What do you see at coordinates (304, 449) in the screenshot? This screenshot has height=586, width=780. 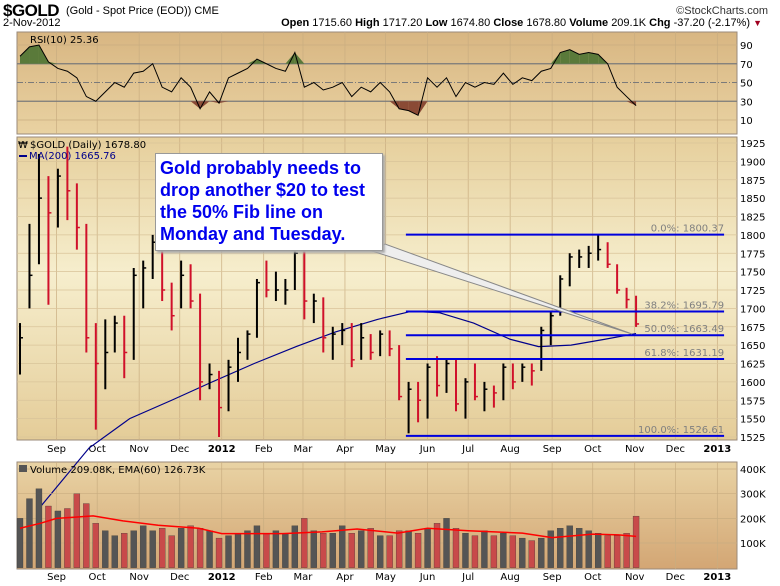 I see `x-tick-label: Mar` at bounding box center [304, 449].